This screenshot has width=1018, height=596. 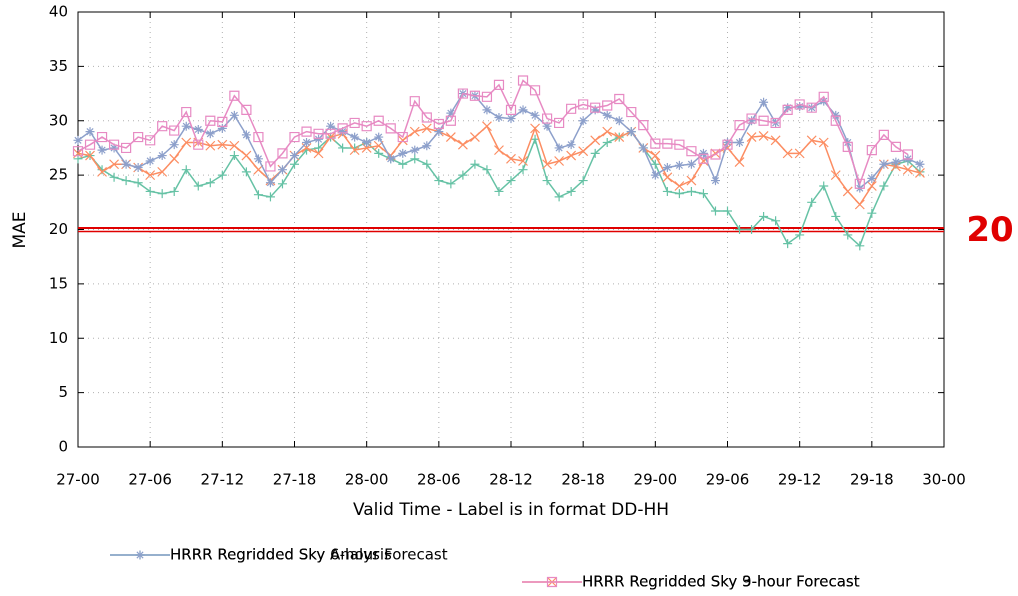 What do you see at coordinates (58, 12) in the screenshot?
I see `y-tick-label: 40` at bounding box center [58, 12].